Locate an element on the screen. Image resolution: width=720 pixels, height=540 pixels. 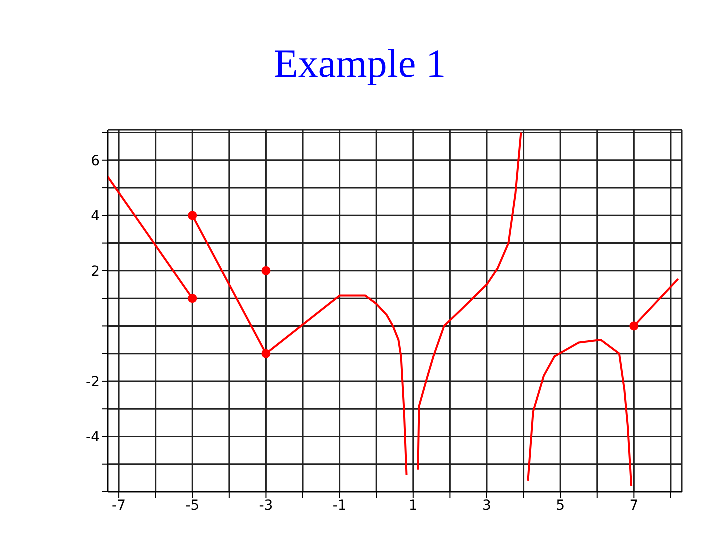
y-tick-label: 2 is located at coordinates (95, 272).